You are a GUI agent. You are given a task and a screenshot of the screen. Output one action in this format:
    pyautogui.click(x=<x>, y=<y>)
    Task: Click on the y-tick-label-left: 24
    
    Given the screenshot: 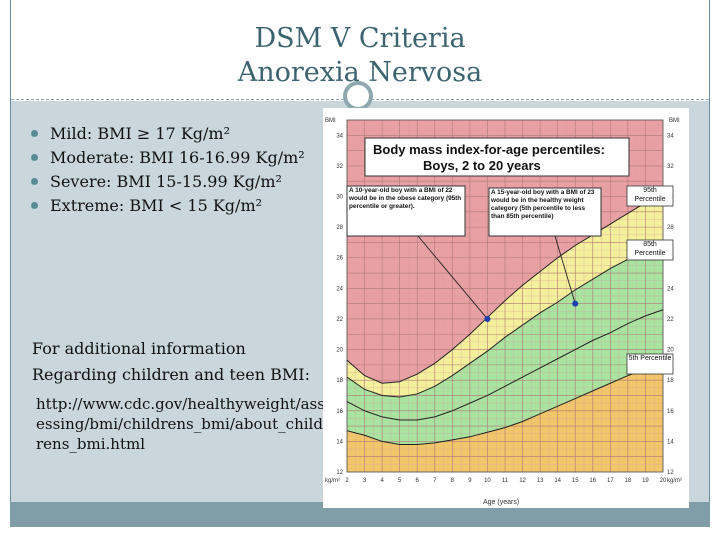 What is the action you would take?
    pyautogui.click(x=339, y=289)
    